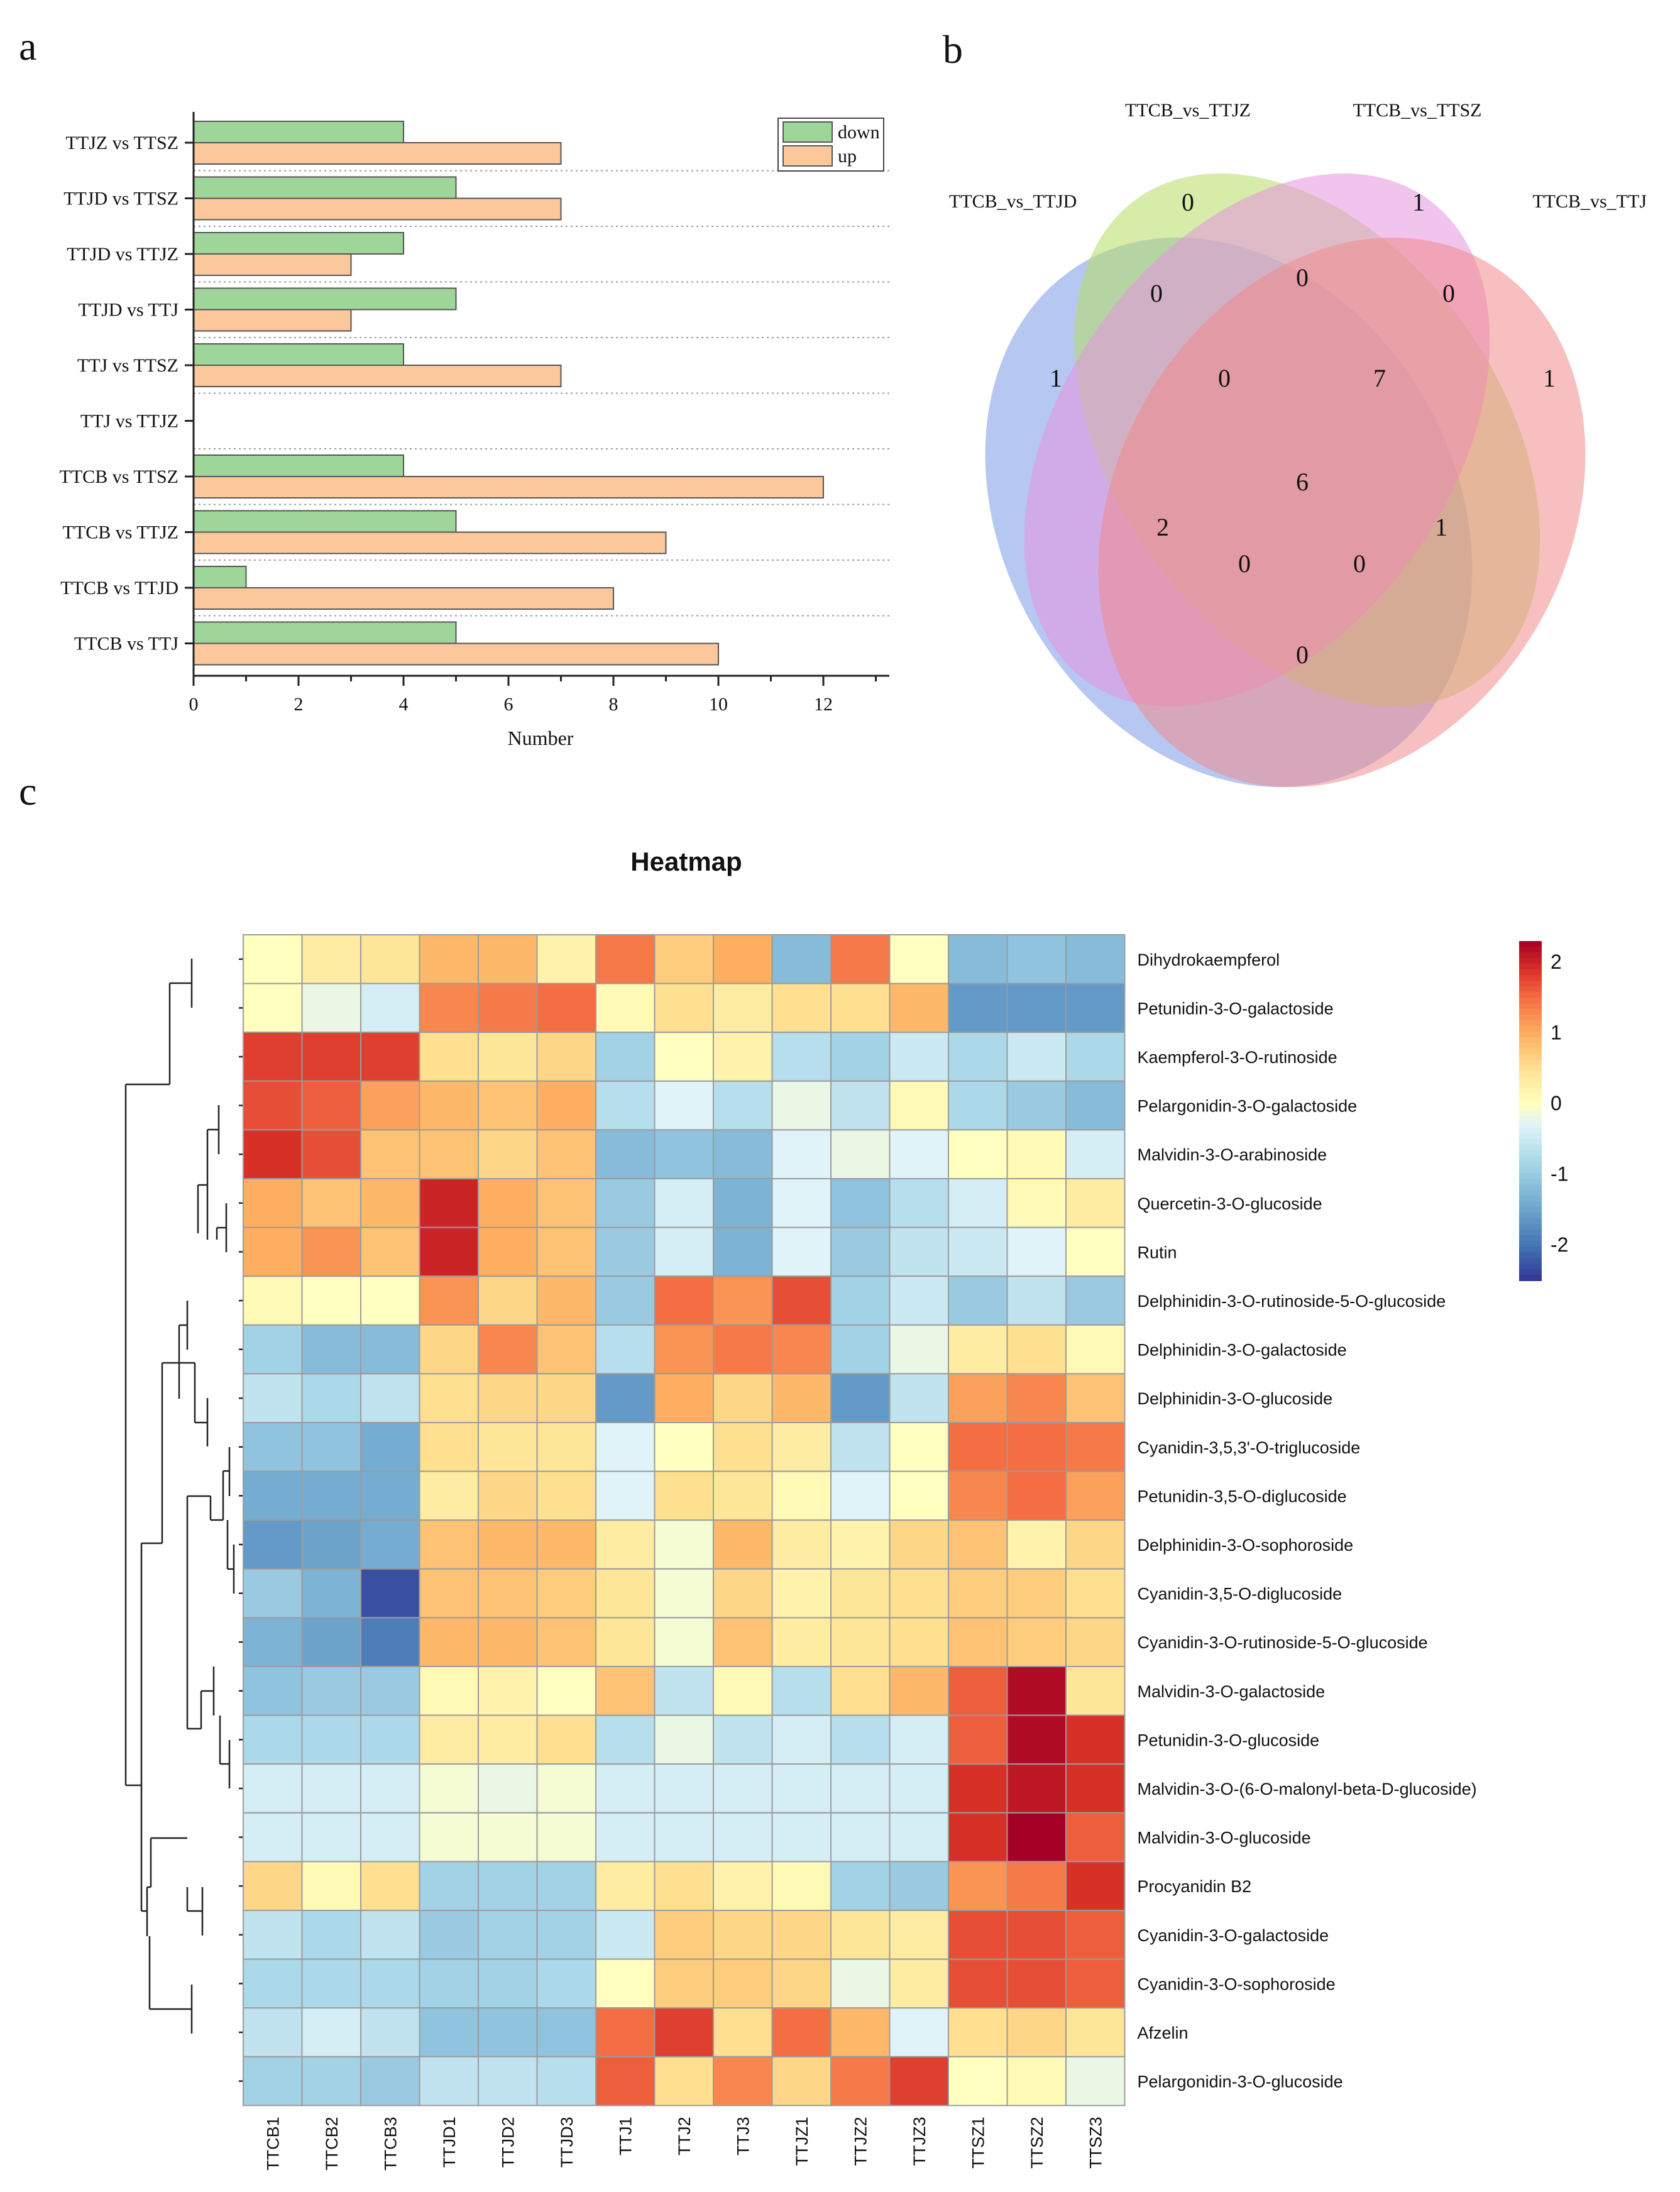 This screenshot has height=2192, width=1680. I want to click on x-axis-title: Number, so click(541, 738).